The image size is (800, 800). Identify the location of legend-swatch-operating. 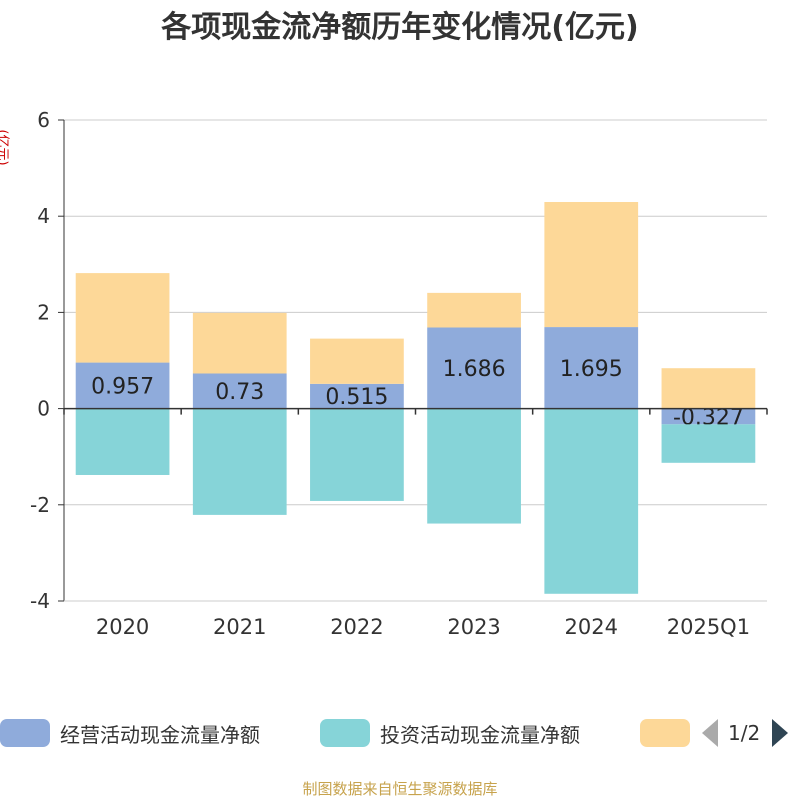
(25, 733).